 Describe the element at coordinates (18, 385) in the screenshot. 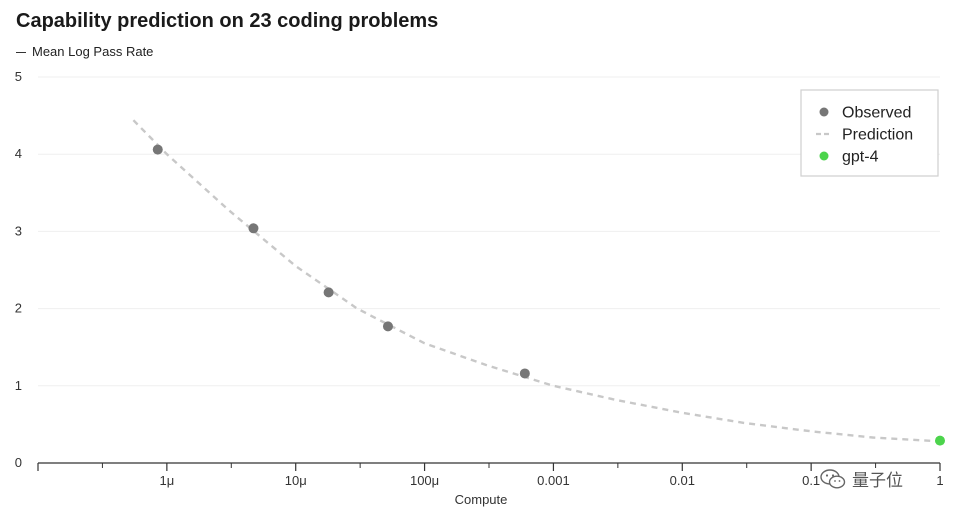

I see `y-tick-label: 1` at that location.